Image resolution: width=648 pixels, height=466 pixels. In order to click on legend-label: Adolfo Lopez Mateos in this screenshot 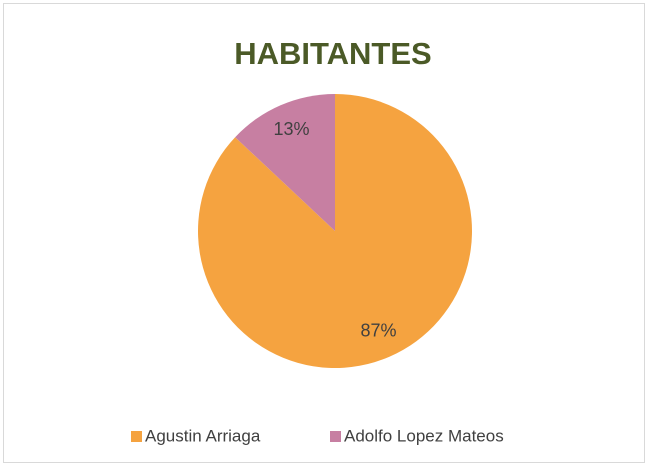, I will do `click(424, 435)`.